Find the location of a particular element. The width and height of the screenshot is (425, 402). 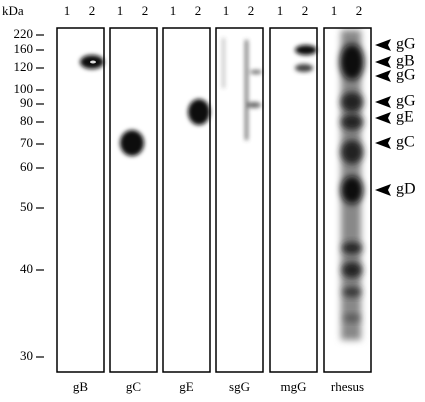

band-annotation: gD is located at coordinates (406, 189).